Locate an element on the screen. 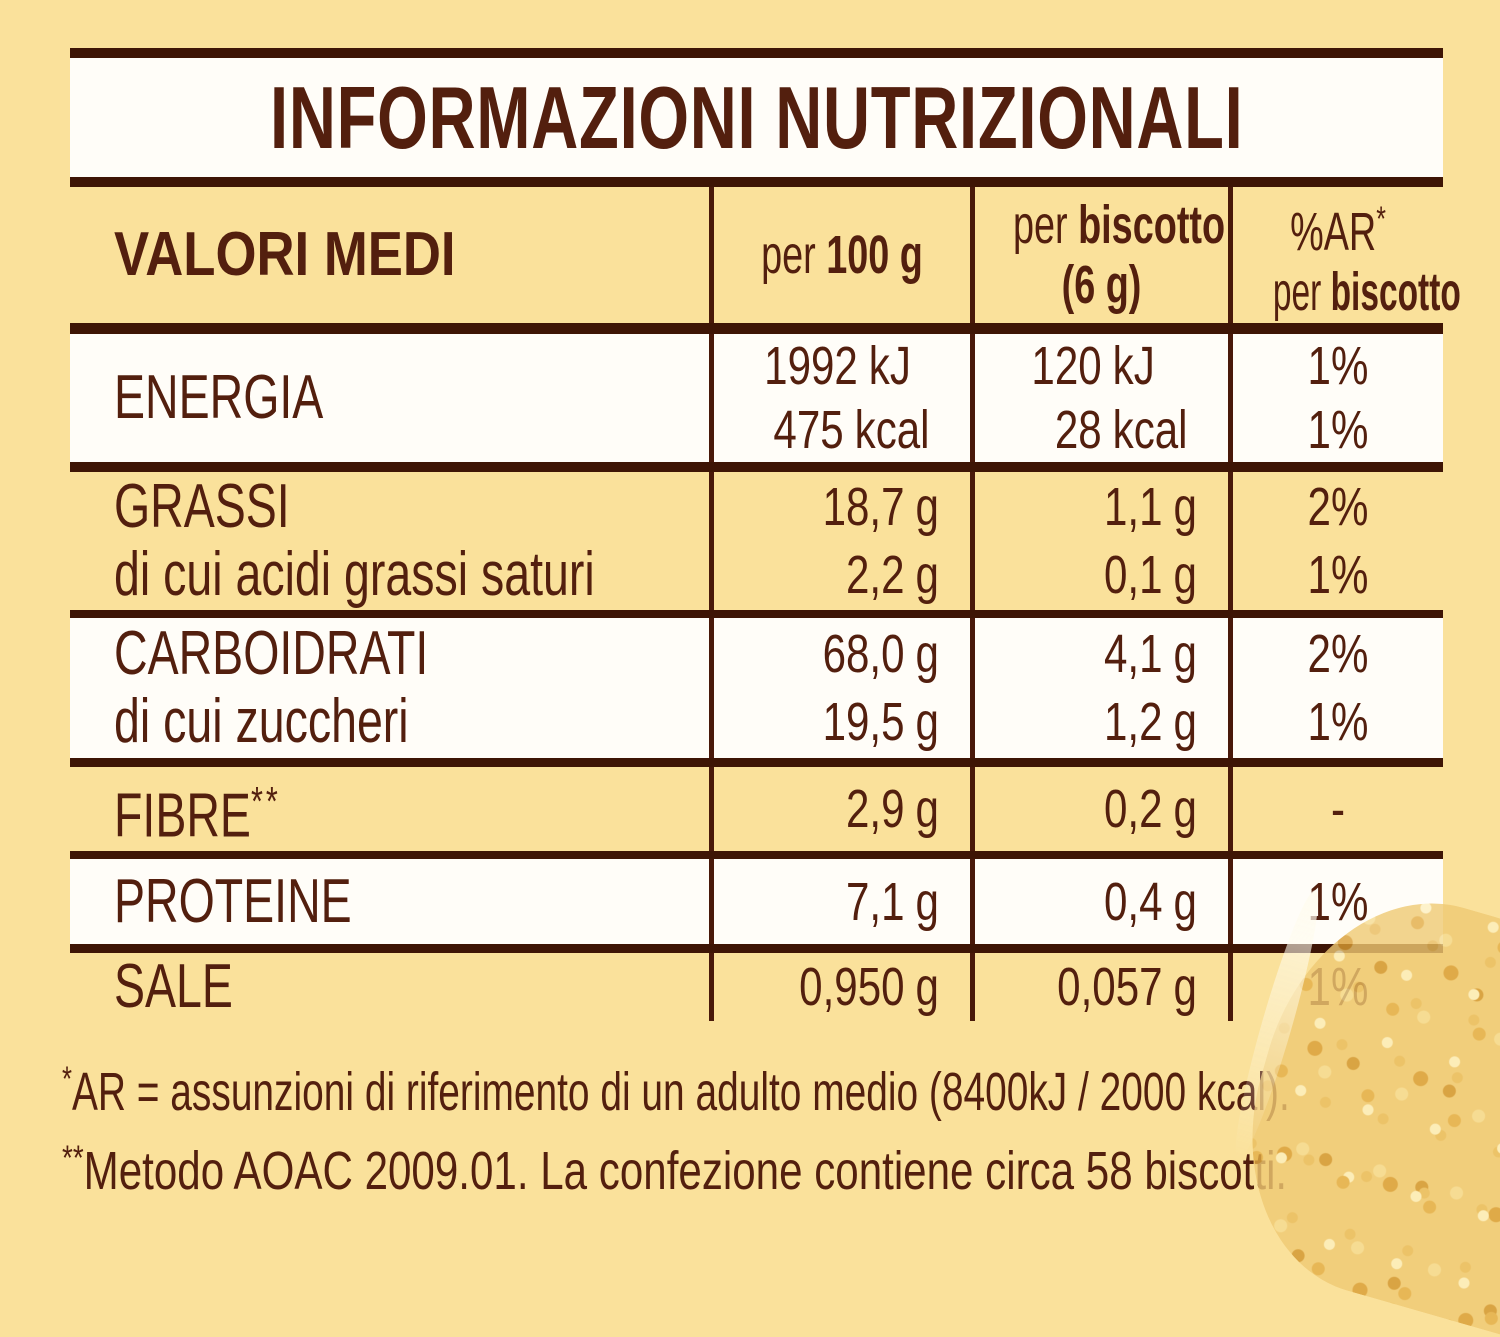 The width and height of the screenshot is (1500, 1337). header-cell-per-biscotto: per biscotto (6 g) is located at coordinates (1099, 255).